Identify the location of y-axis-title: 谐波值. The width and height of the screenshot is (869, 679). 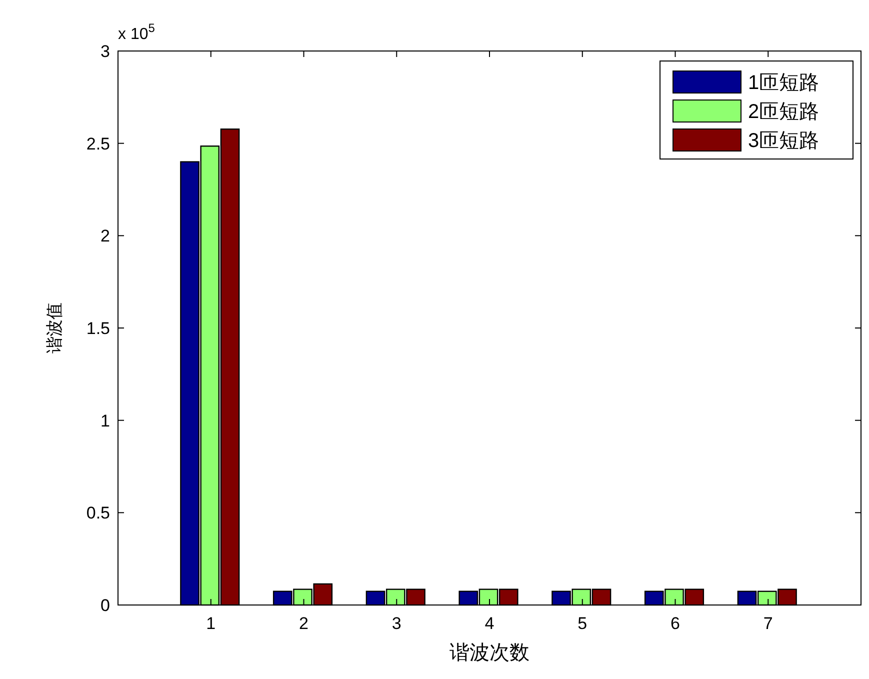
(55, 328).